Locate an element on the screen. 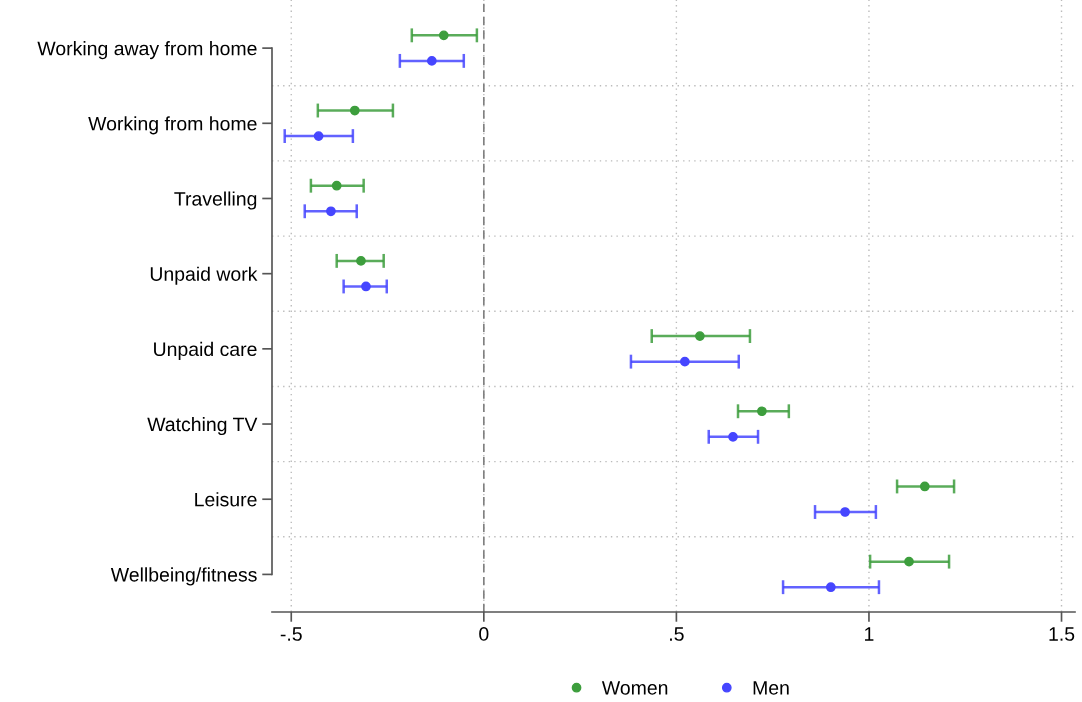  legend-label: Men is located at coordinates (771, 688).